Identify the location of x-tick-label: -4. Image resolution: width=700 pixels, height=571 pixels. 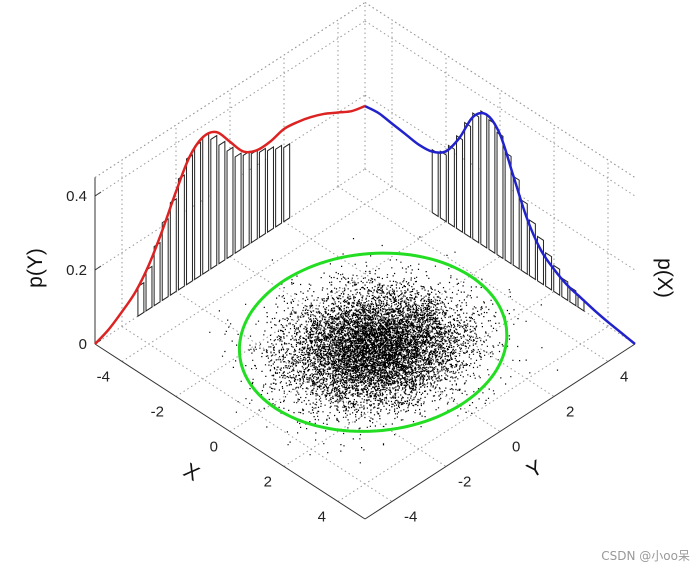
(103, 377).